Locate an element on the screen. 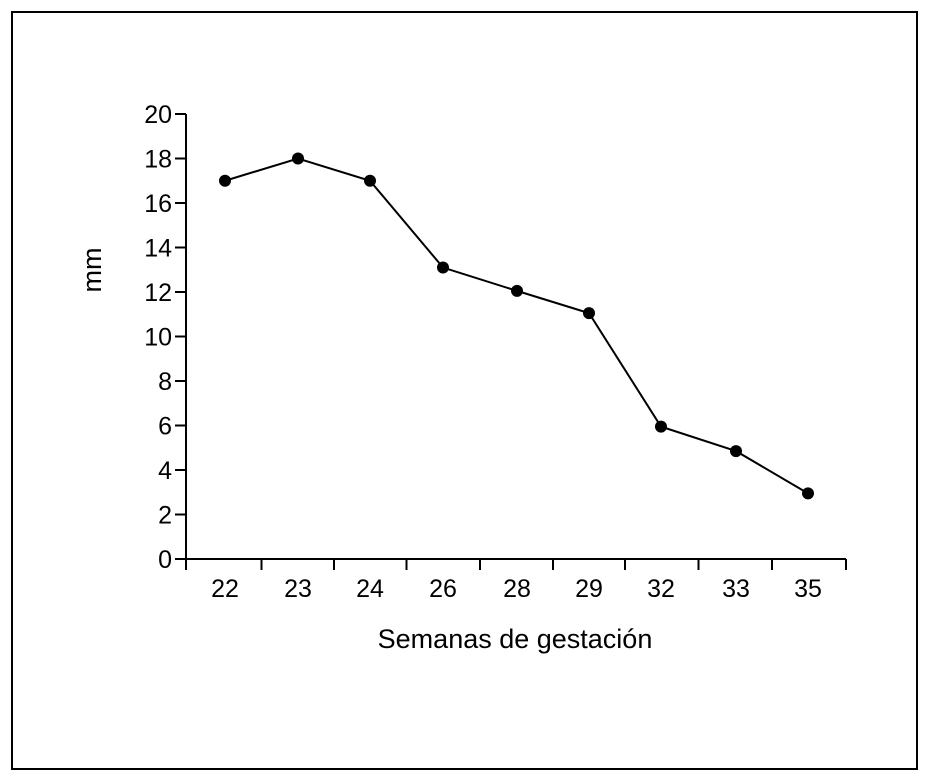  x-tick-label: 23 is located at coordinates (298, 589).